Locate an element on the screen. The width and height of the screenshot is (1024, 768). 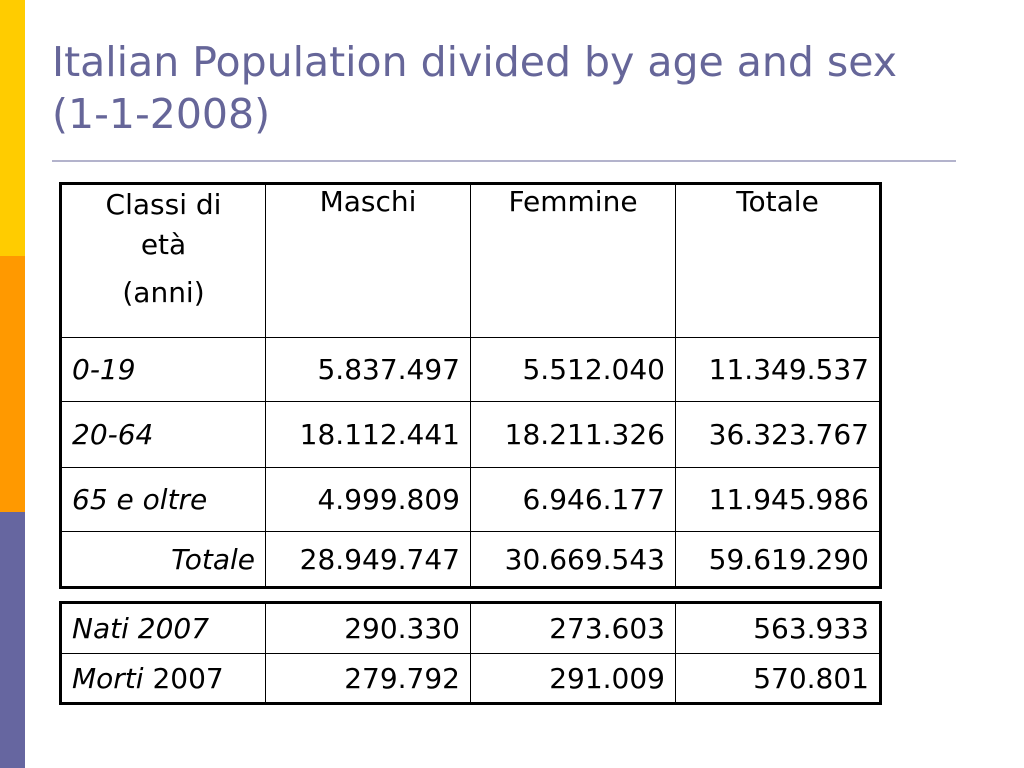
table-row: 0-19 5.837.497 5.512.040 11.349.537 is located at coordinates (470, 369).